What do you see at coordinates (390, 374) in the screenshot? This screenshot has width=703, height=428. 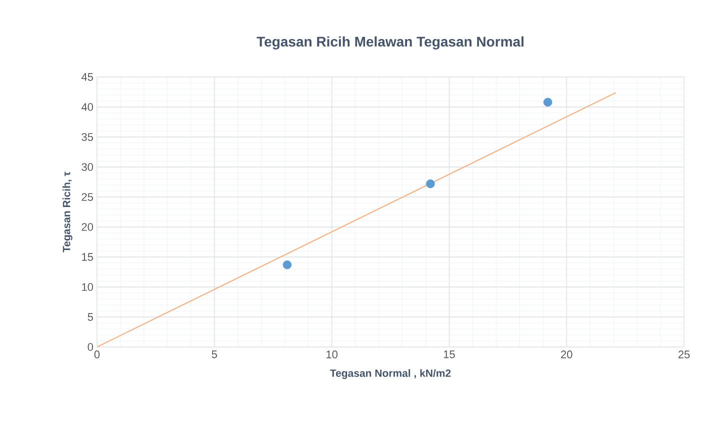 I see `x-axis-title: Tegasan Normal , kN/m2` at bounding box center [390, 374].